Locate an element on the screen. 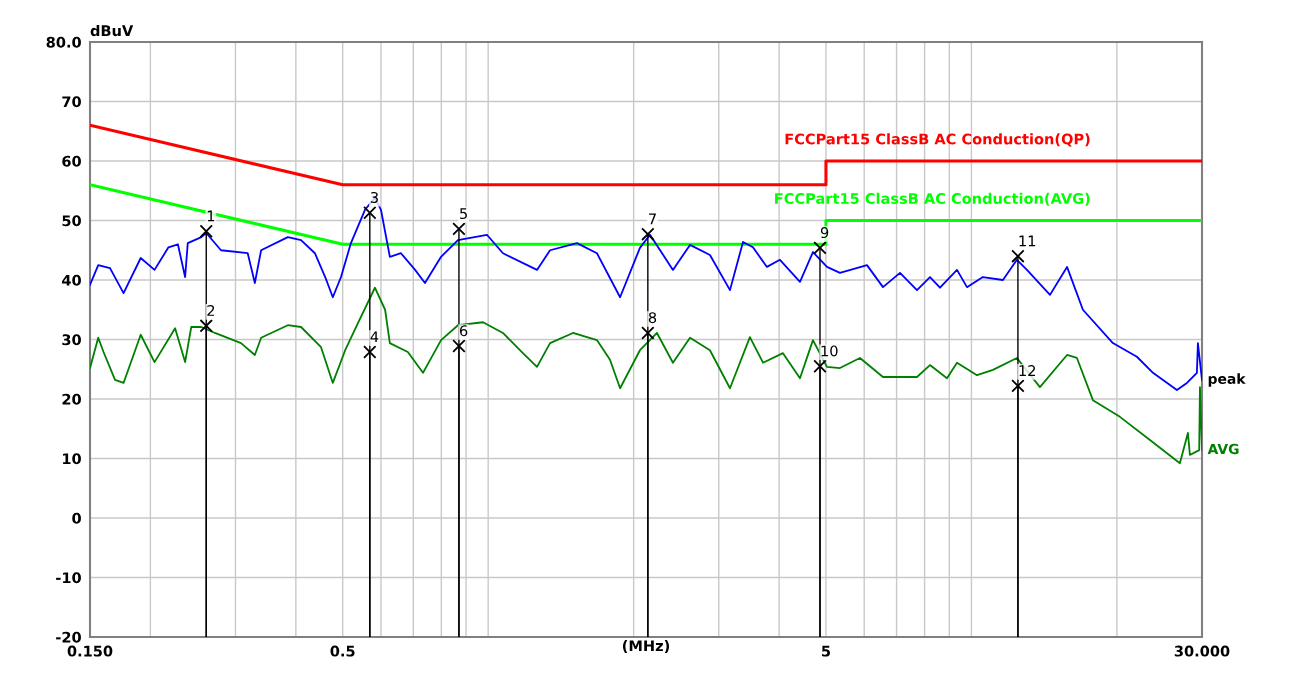 This screenshot has width=1293, height=674. y-tick-label: 10 is located at coordinates (72, 459).